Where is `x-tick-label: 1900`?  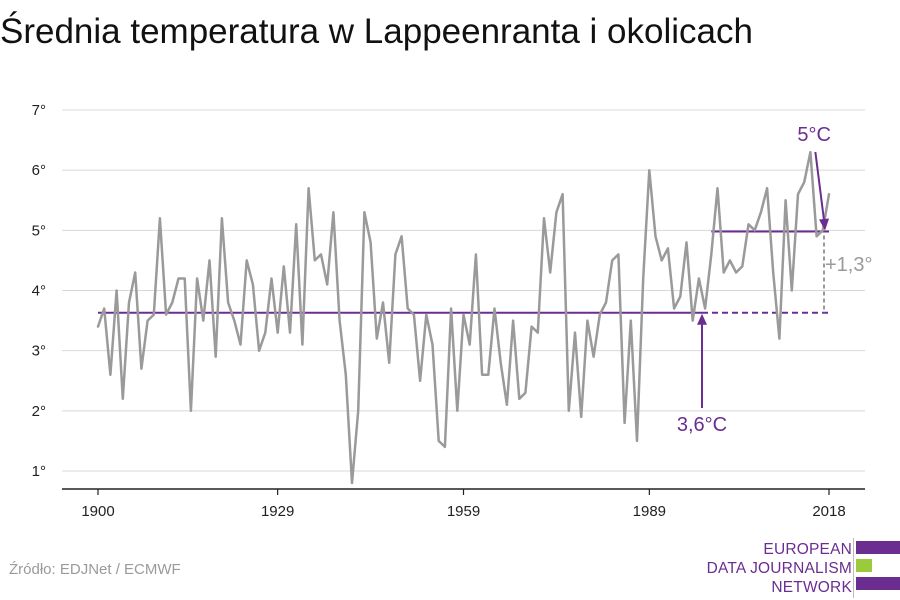 x-tick-label: 1900 is located at coordinates (97, 511).